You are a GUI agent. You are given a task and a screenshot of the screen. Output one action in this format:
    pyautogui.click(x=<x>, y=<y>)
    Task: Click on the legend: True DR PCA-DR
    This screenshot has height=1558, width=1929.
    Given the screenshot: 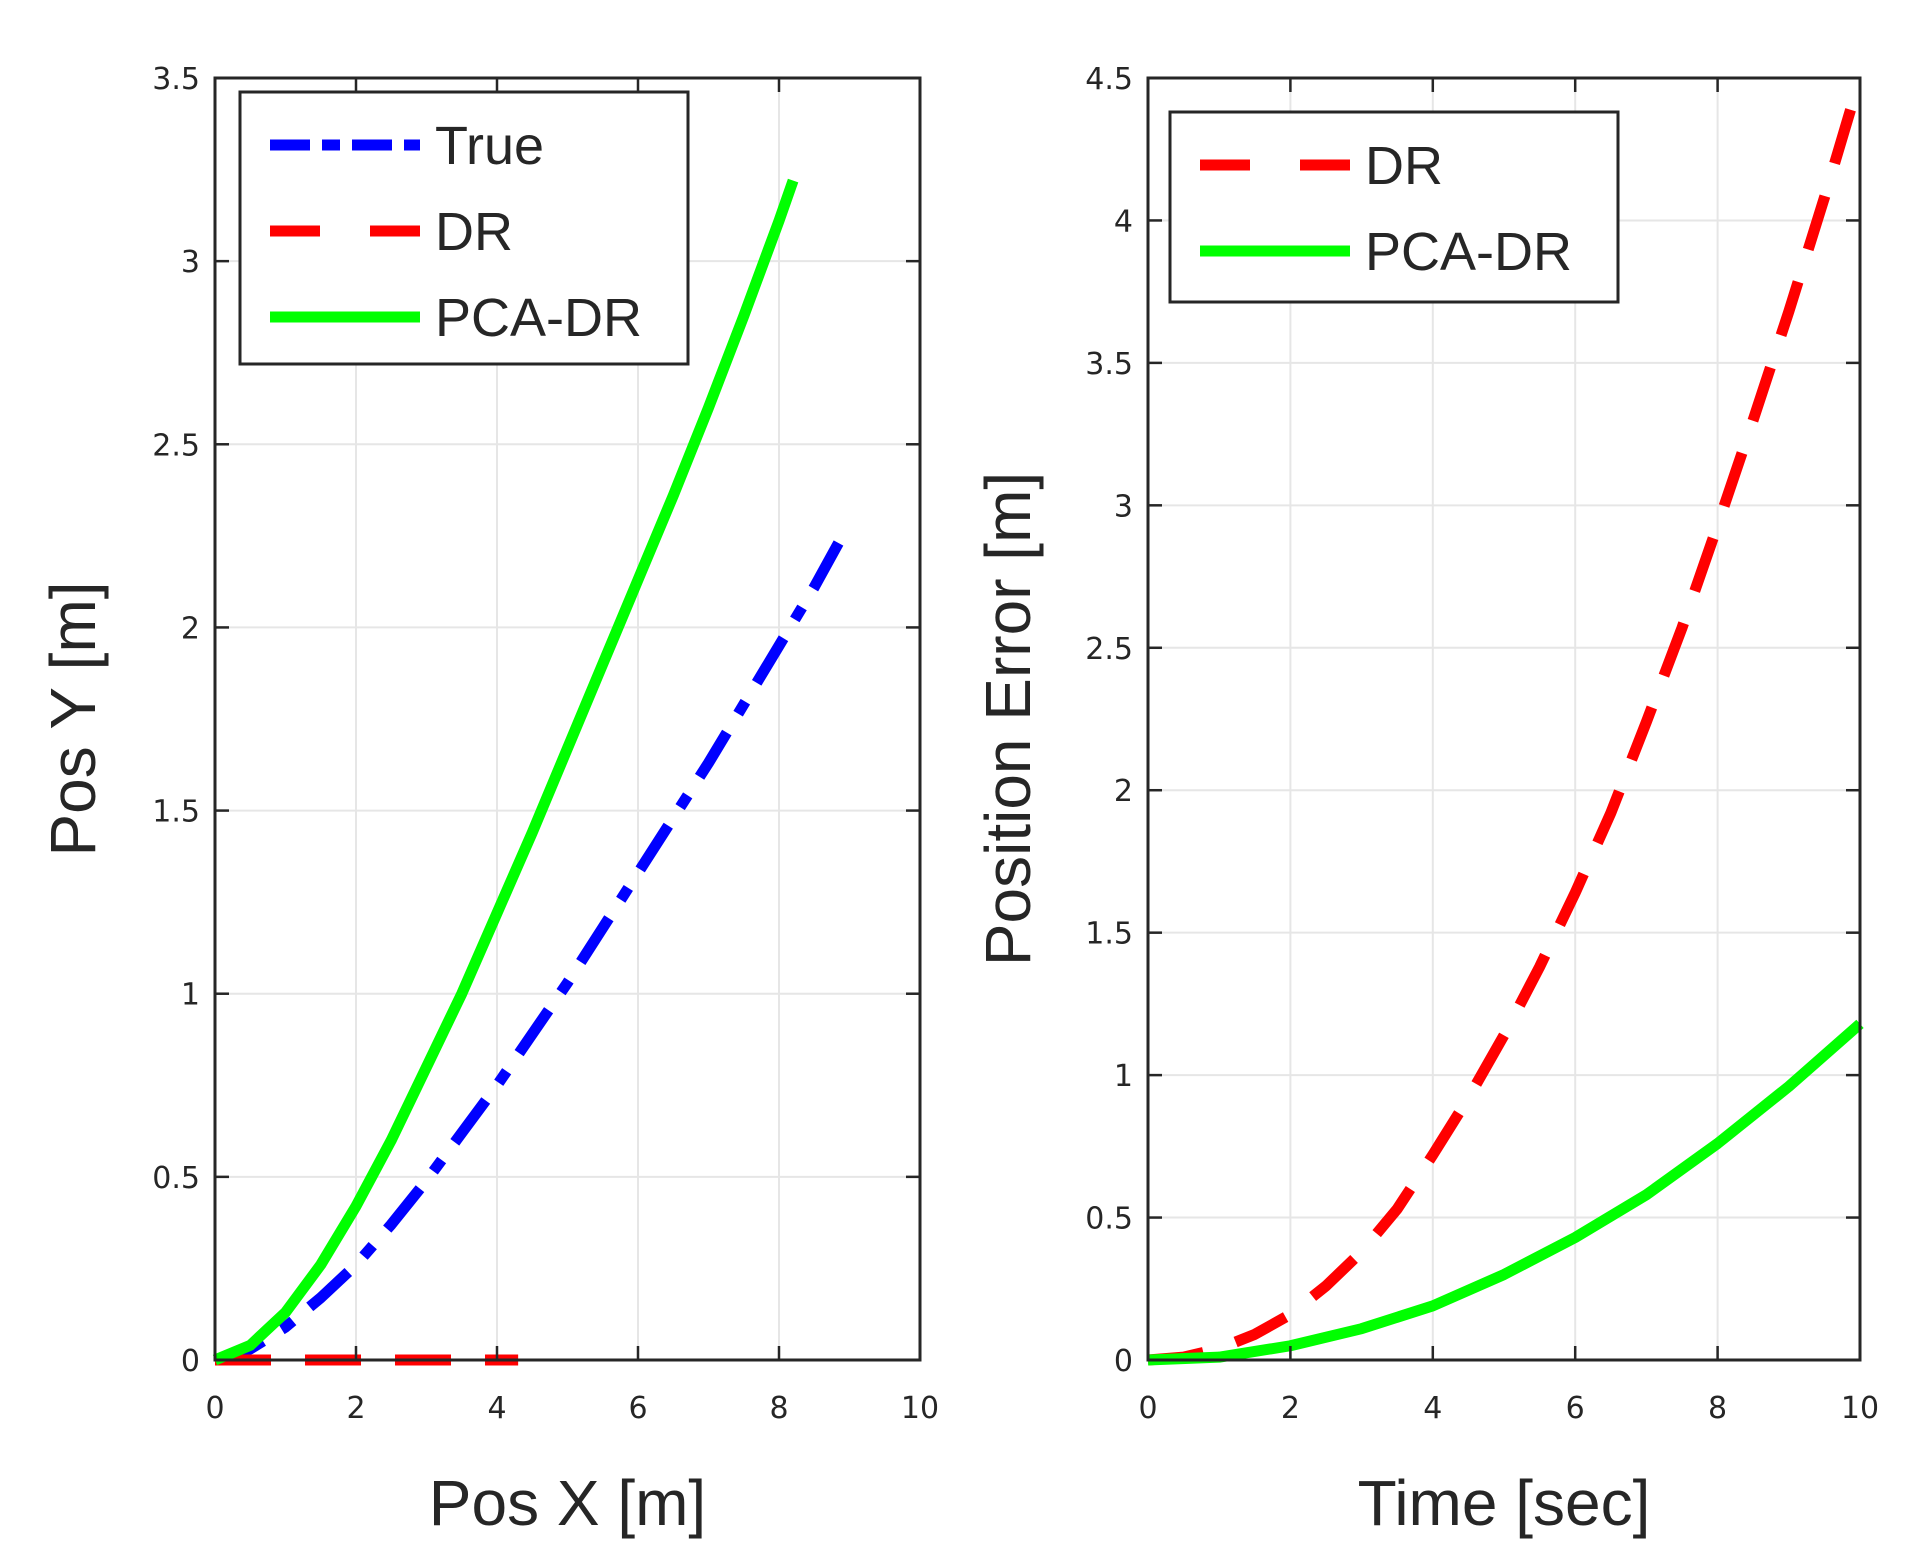 What is the action you would take?
    pyautogui.click(x=464, y=228)
    